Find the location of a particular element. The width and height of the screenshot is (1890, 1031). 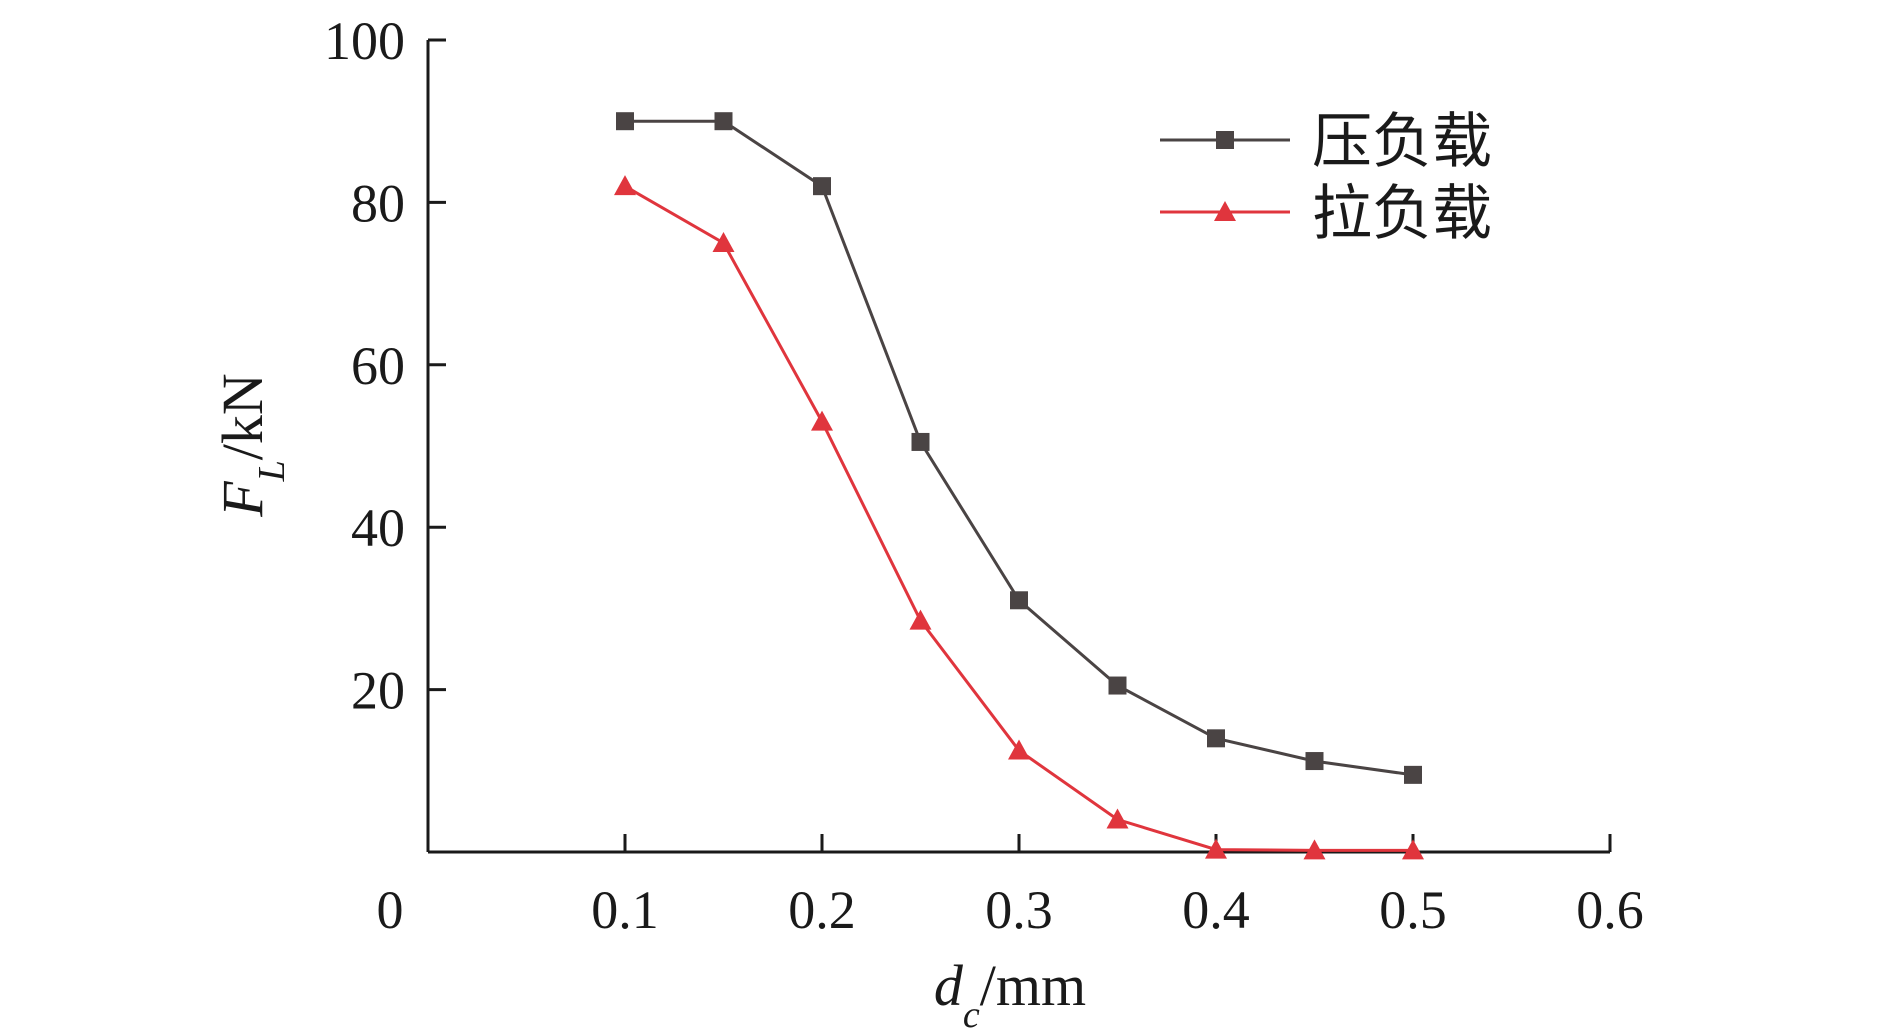

x-axis-title: dc/mm is located at coordinates (1010, 992).